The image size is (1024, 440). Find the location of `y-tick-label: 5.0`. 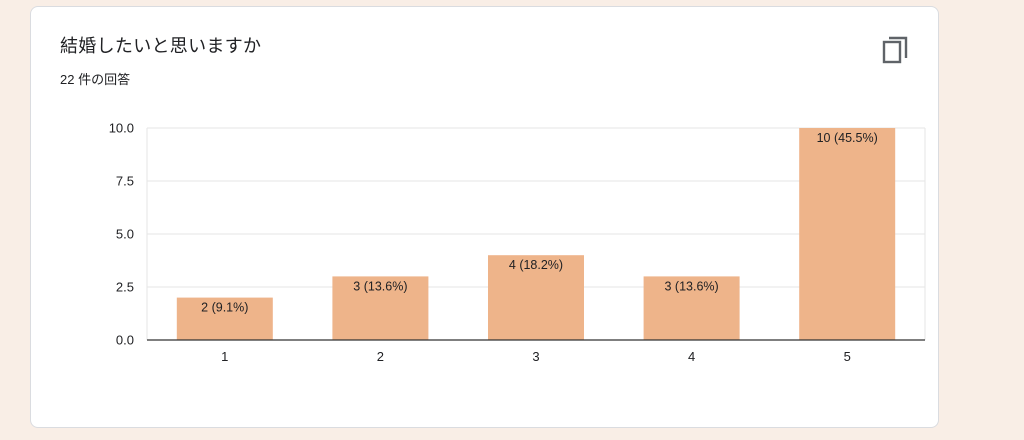

y-tick-label: 5.0 is located at coordinates (125, 234).